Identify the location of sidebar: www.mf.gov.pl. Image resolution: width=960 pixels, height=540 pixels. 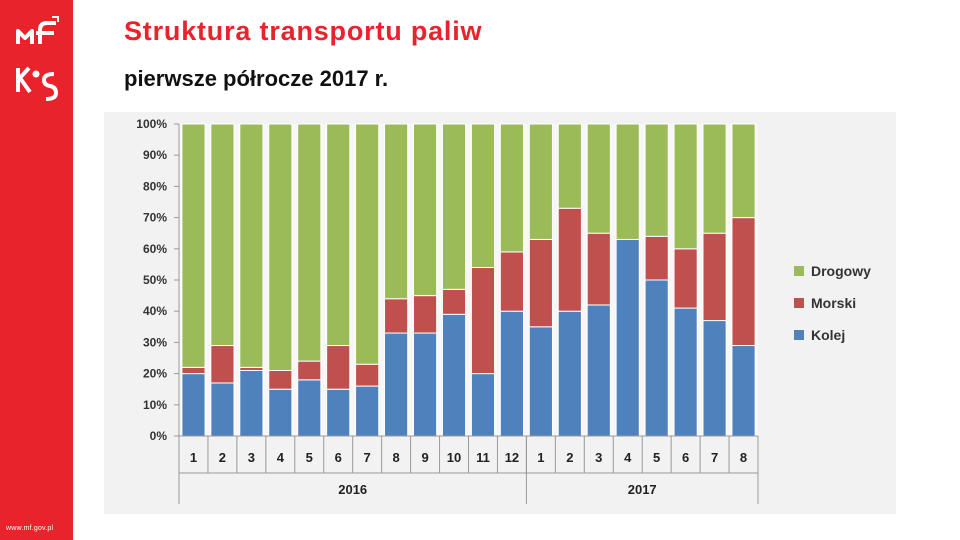
(36, 270).